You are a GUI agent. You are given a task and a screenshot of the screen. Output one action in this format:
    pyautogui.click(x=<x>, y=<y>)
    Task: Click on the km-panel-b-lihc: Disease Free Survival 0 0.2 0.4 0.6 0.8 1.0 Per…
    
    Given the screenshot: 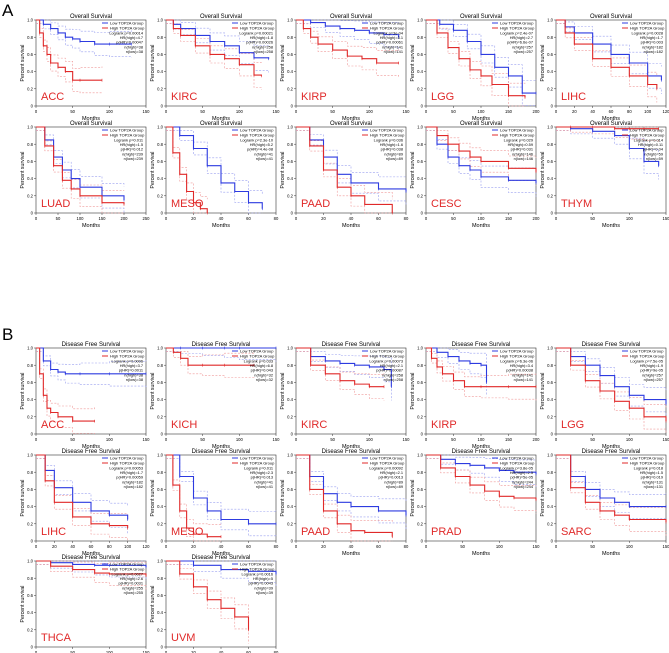 What is the action you would take?
    pyautogui.click(x=85, y=503)
    